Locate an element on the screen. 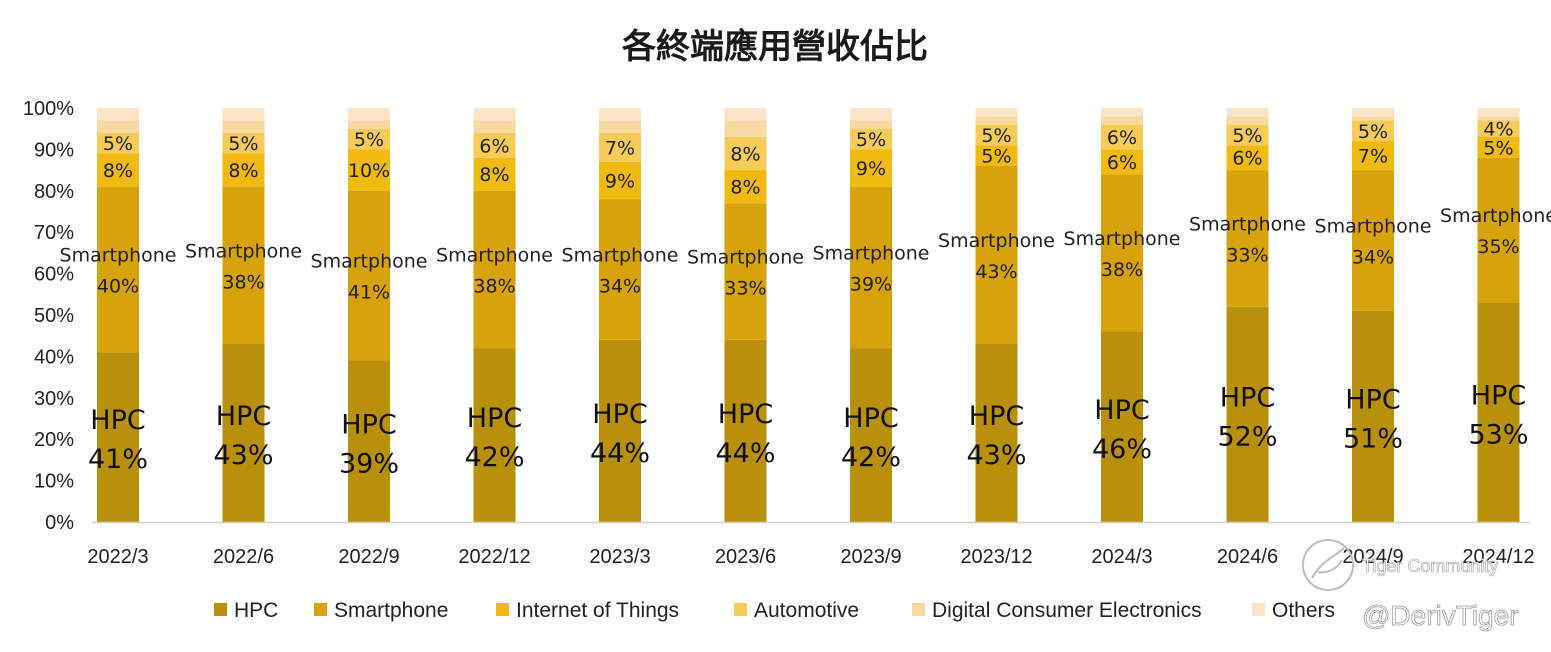 The width and height of the screenshot is (1551, 652). automotive-label: 7% is located at coordinates (620, 148).